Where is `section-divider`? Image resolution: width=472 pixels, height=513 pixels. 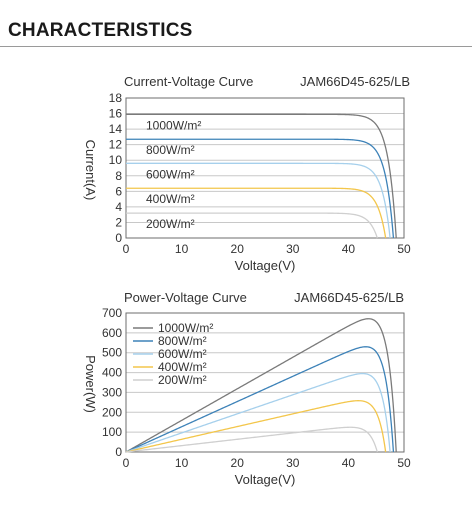 section-divider is located at coordinates (236, 46).